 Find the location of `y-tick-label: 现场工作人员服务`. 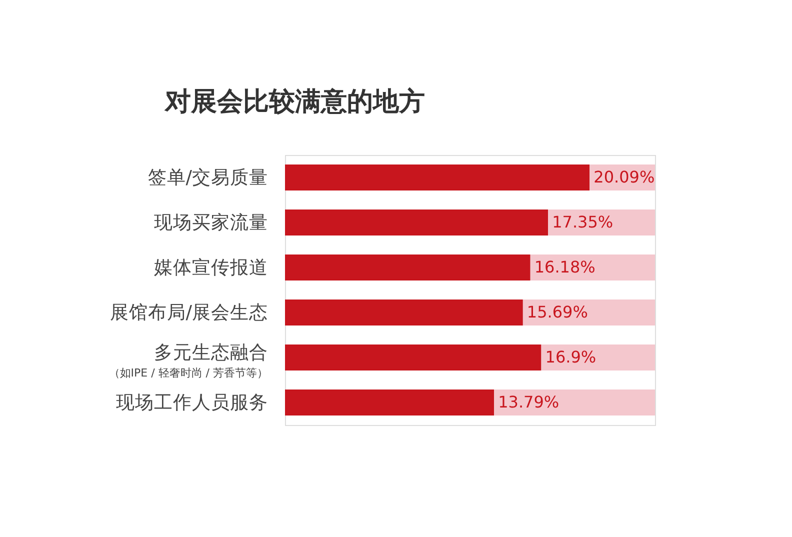

y-tick-label: 现场工作人员服务 is located at coordinates (192, 403).